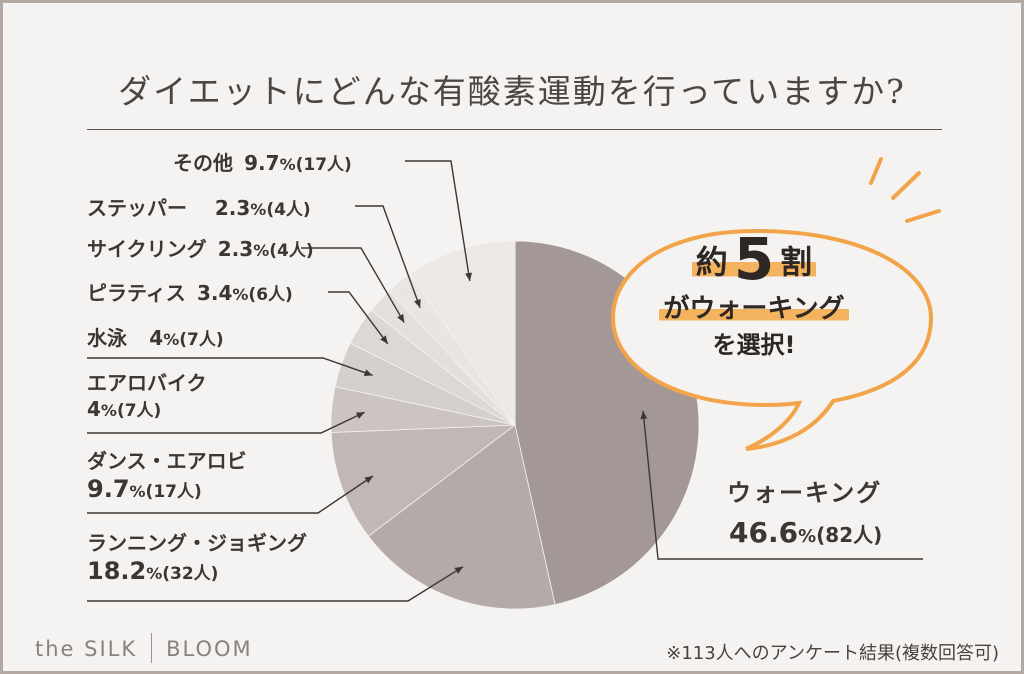 The width and height of the screenshot is (1024, 674). I want to click on slice-name: その他, so click(203, 163).